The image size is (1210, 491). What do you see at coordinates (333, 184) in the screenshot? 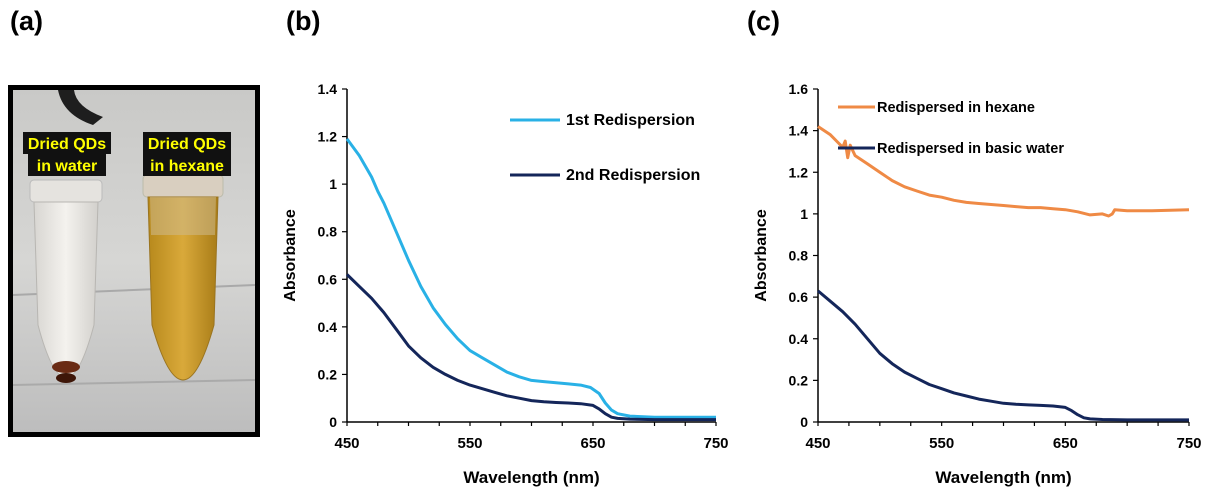
I see `chart-b-y-tick-label: 1` at bounding box center [333, 184].